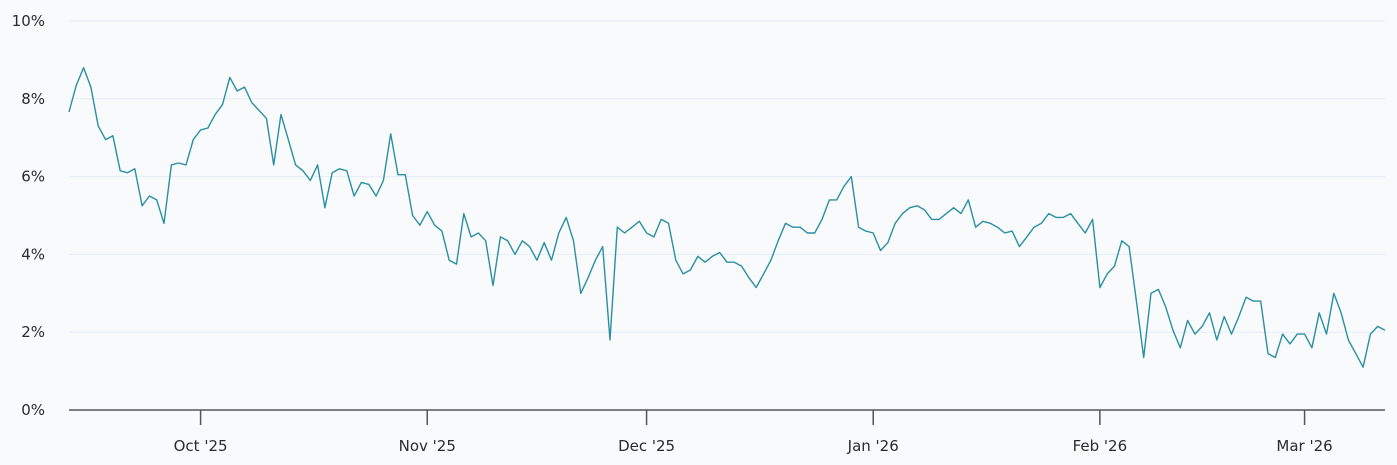 The image size is (1397, 465). I want to click on x-tick-label: Feb '26, so click(1100, 446).